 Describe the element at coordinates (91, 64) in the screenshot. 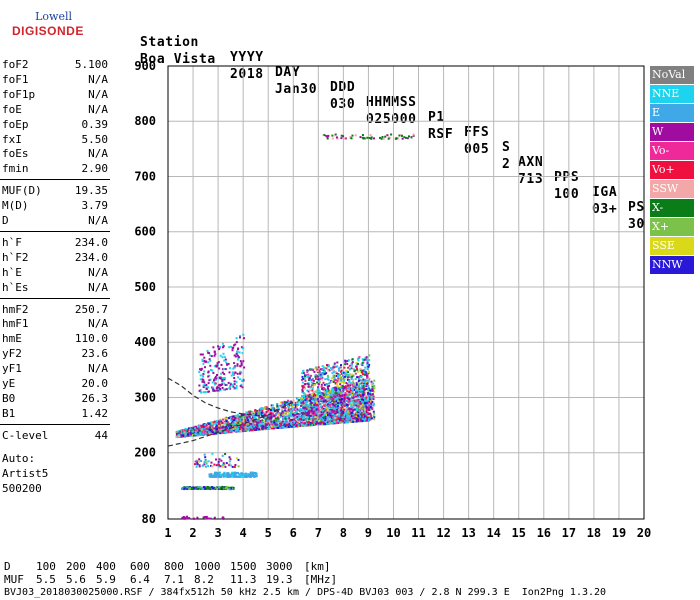

I see `parameter-value: 5.100` at that location.